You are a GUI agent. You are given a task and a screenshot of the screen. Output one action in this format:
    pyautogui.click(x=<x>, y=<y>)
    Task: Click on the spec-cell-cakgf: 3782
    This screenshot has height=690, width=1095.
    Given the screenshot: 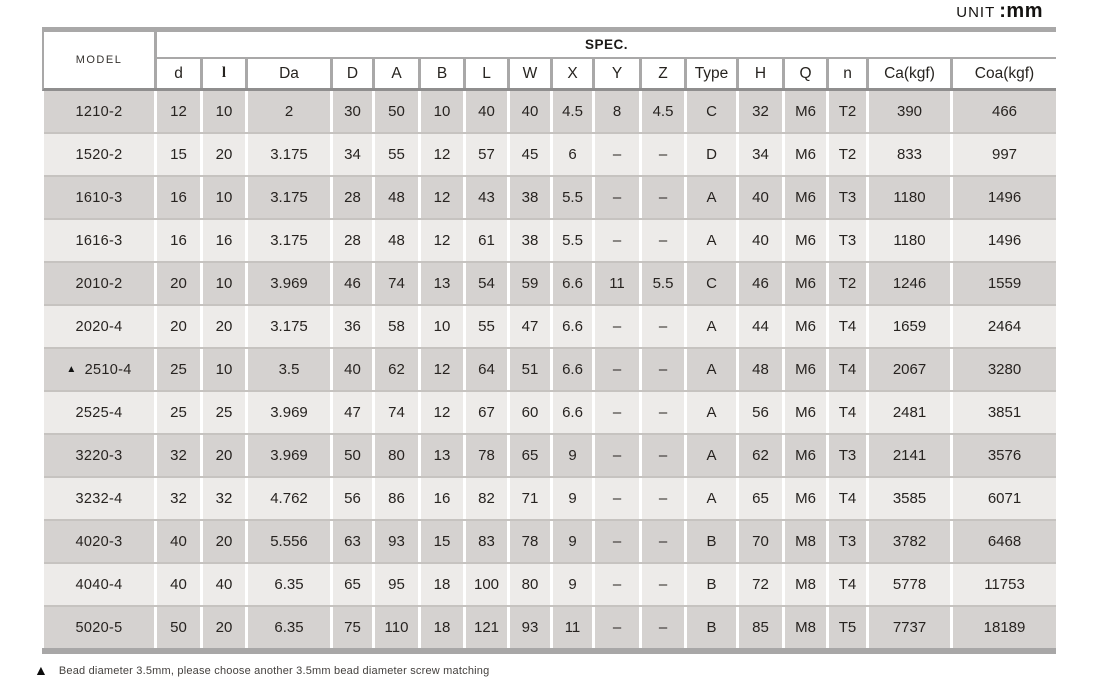 What is the action you would take?
    pyautogui.click(x=909, y=541)
    